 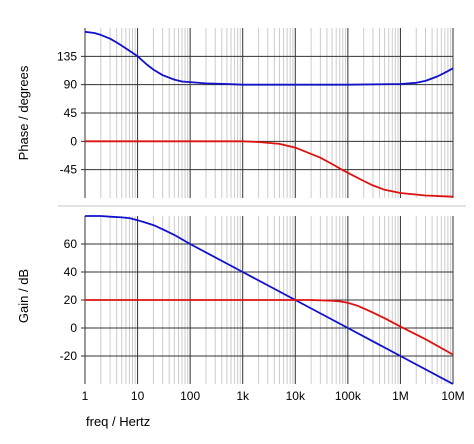 I want to click on y-tick-label: 20, so click(x=71, y=300).